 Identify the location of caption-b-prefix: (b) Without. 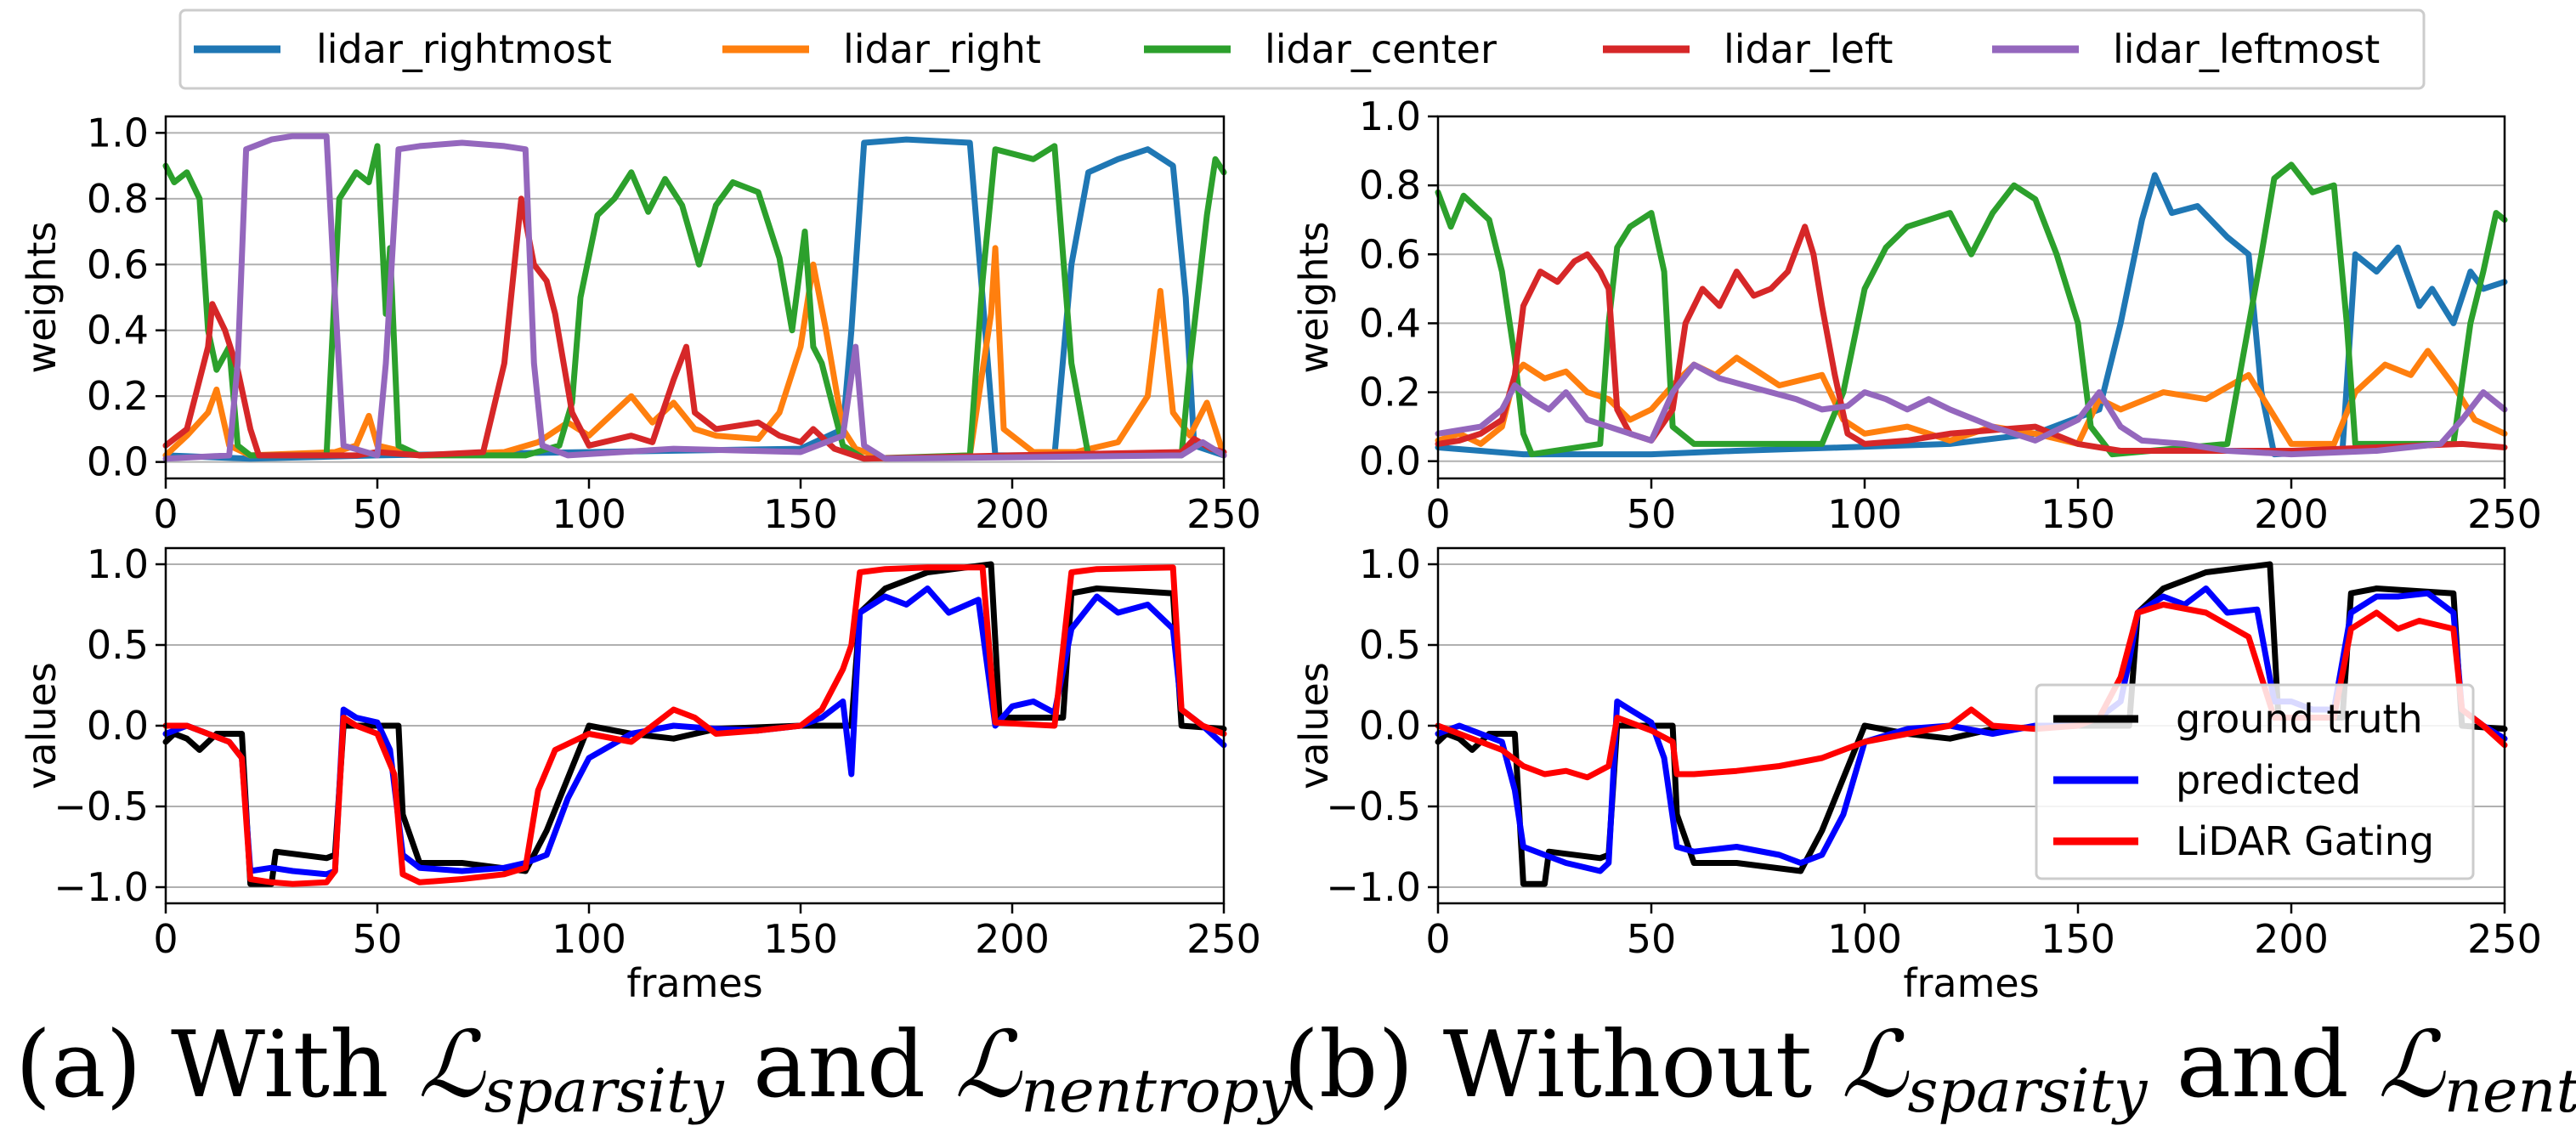
(1562, 1065).